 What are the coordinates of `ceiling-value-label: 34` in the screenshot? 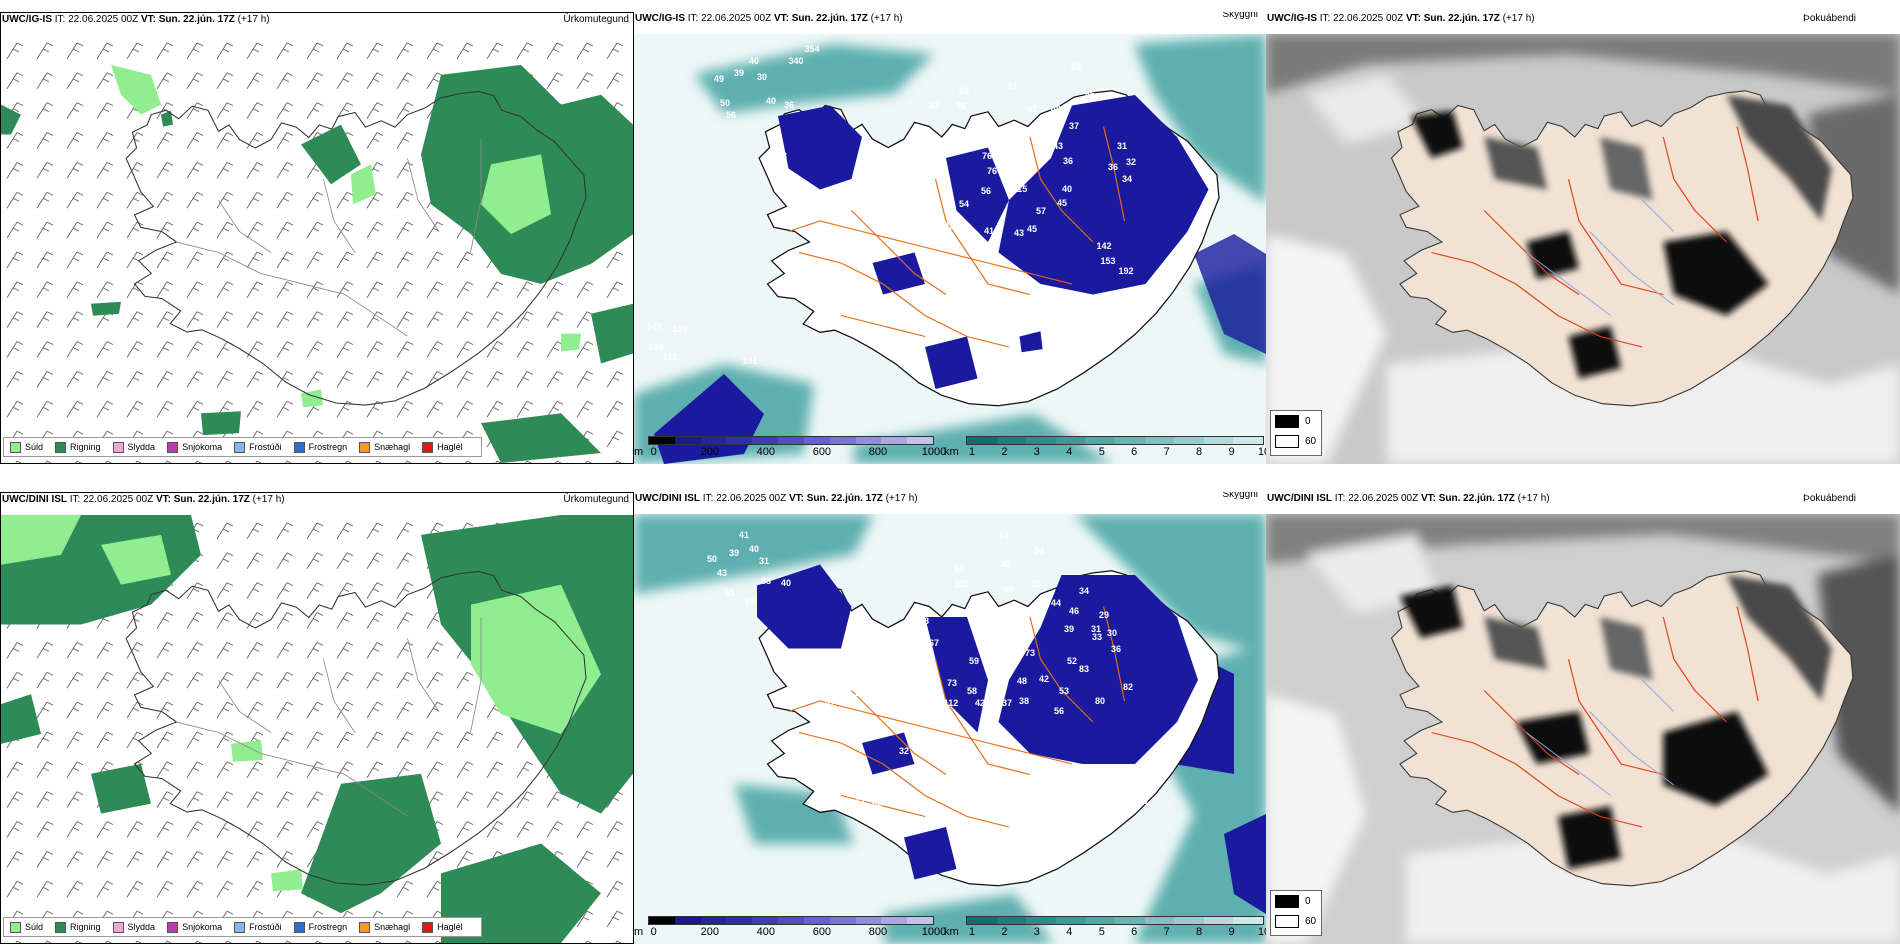 It's located at (1127, 179).